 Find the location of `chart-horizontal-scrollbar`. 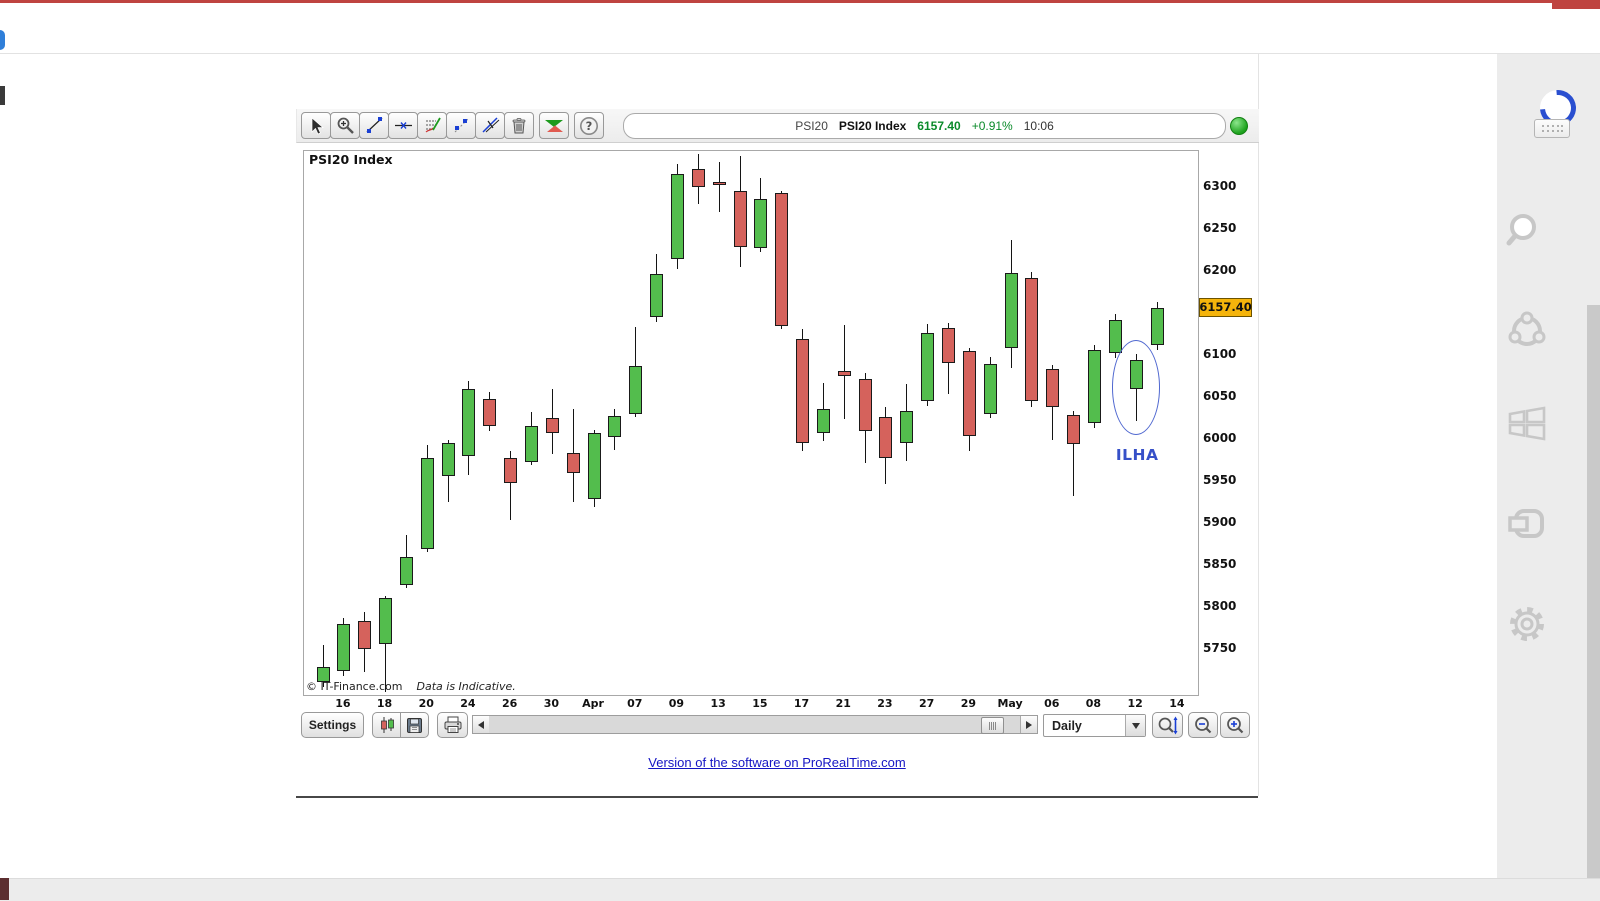

chart-horizontal-scrollbar is located at coordinates (755, 724).